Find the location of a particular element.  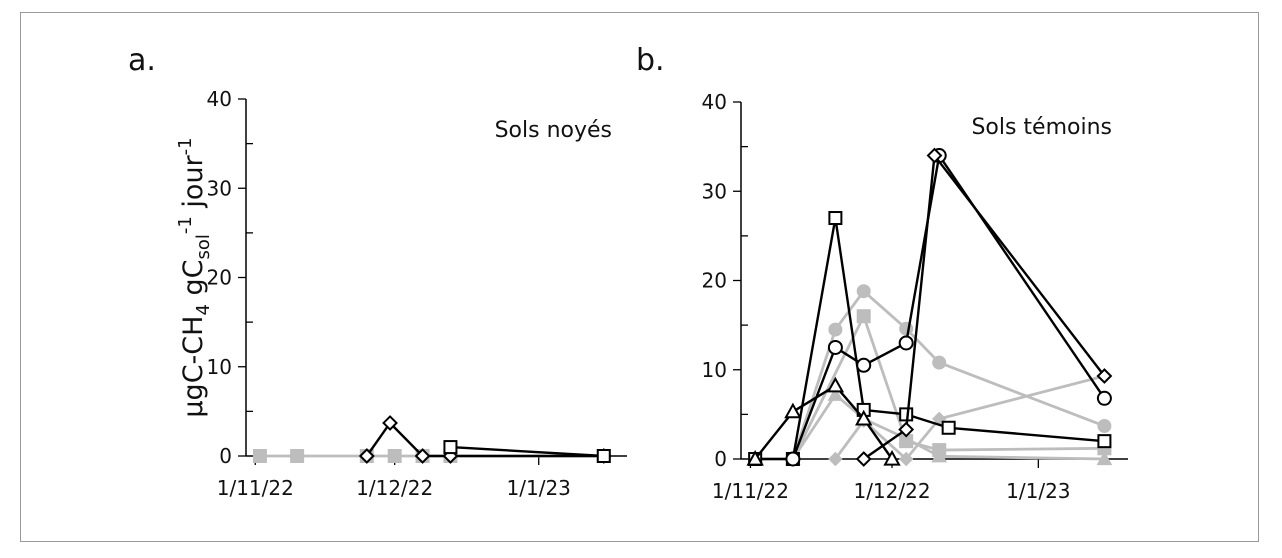

panel-letter: a. is located at coordinates (142, 60).